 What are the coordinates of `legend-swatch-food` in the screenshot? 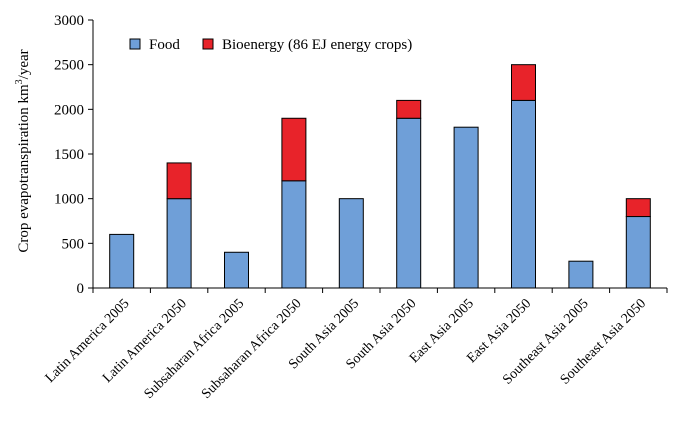 It's located at (135, 44).